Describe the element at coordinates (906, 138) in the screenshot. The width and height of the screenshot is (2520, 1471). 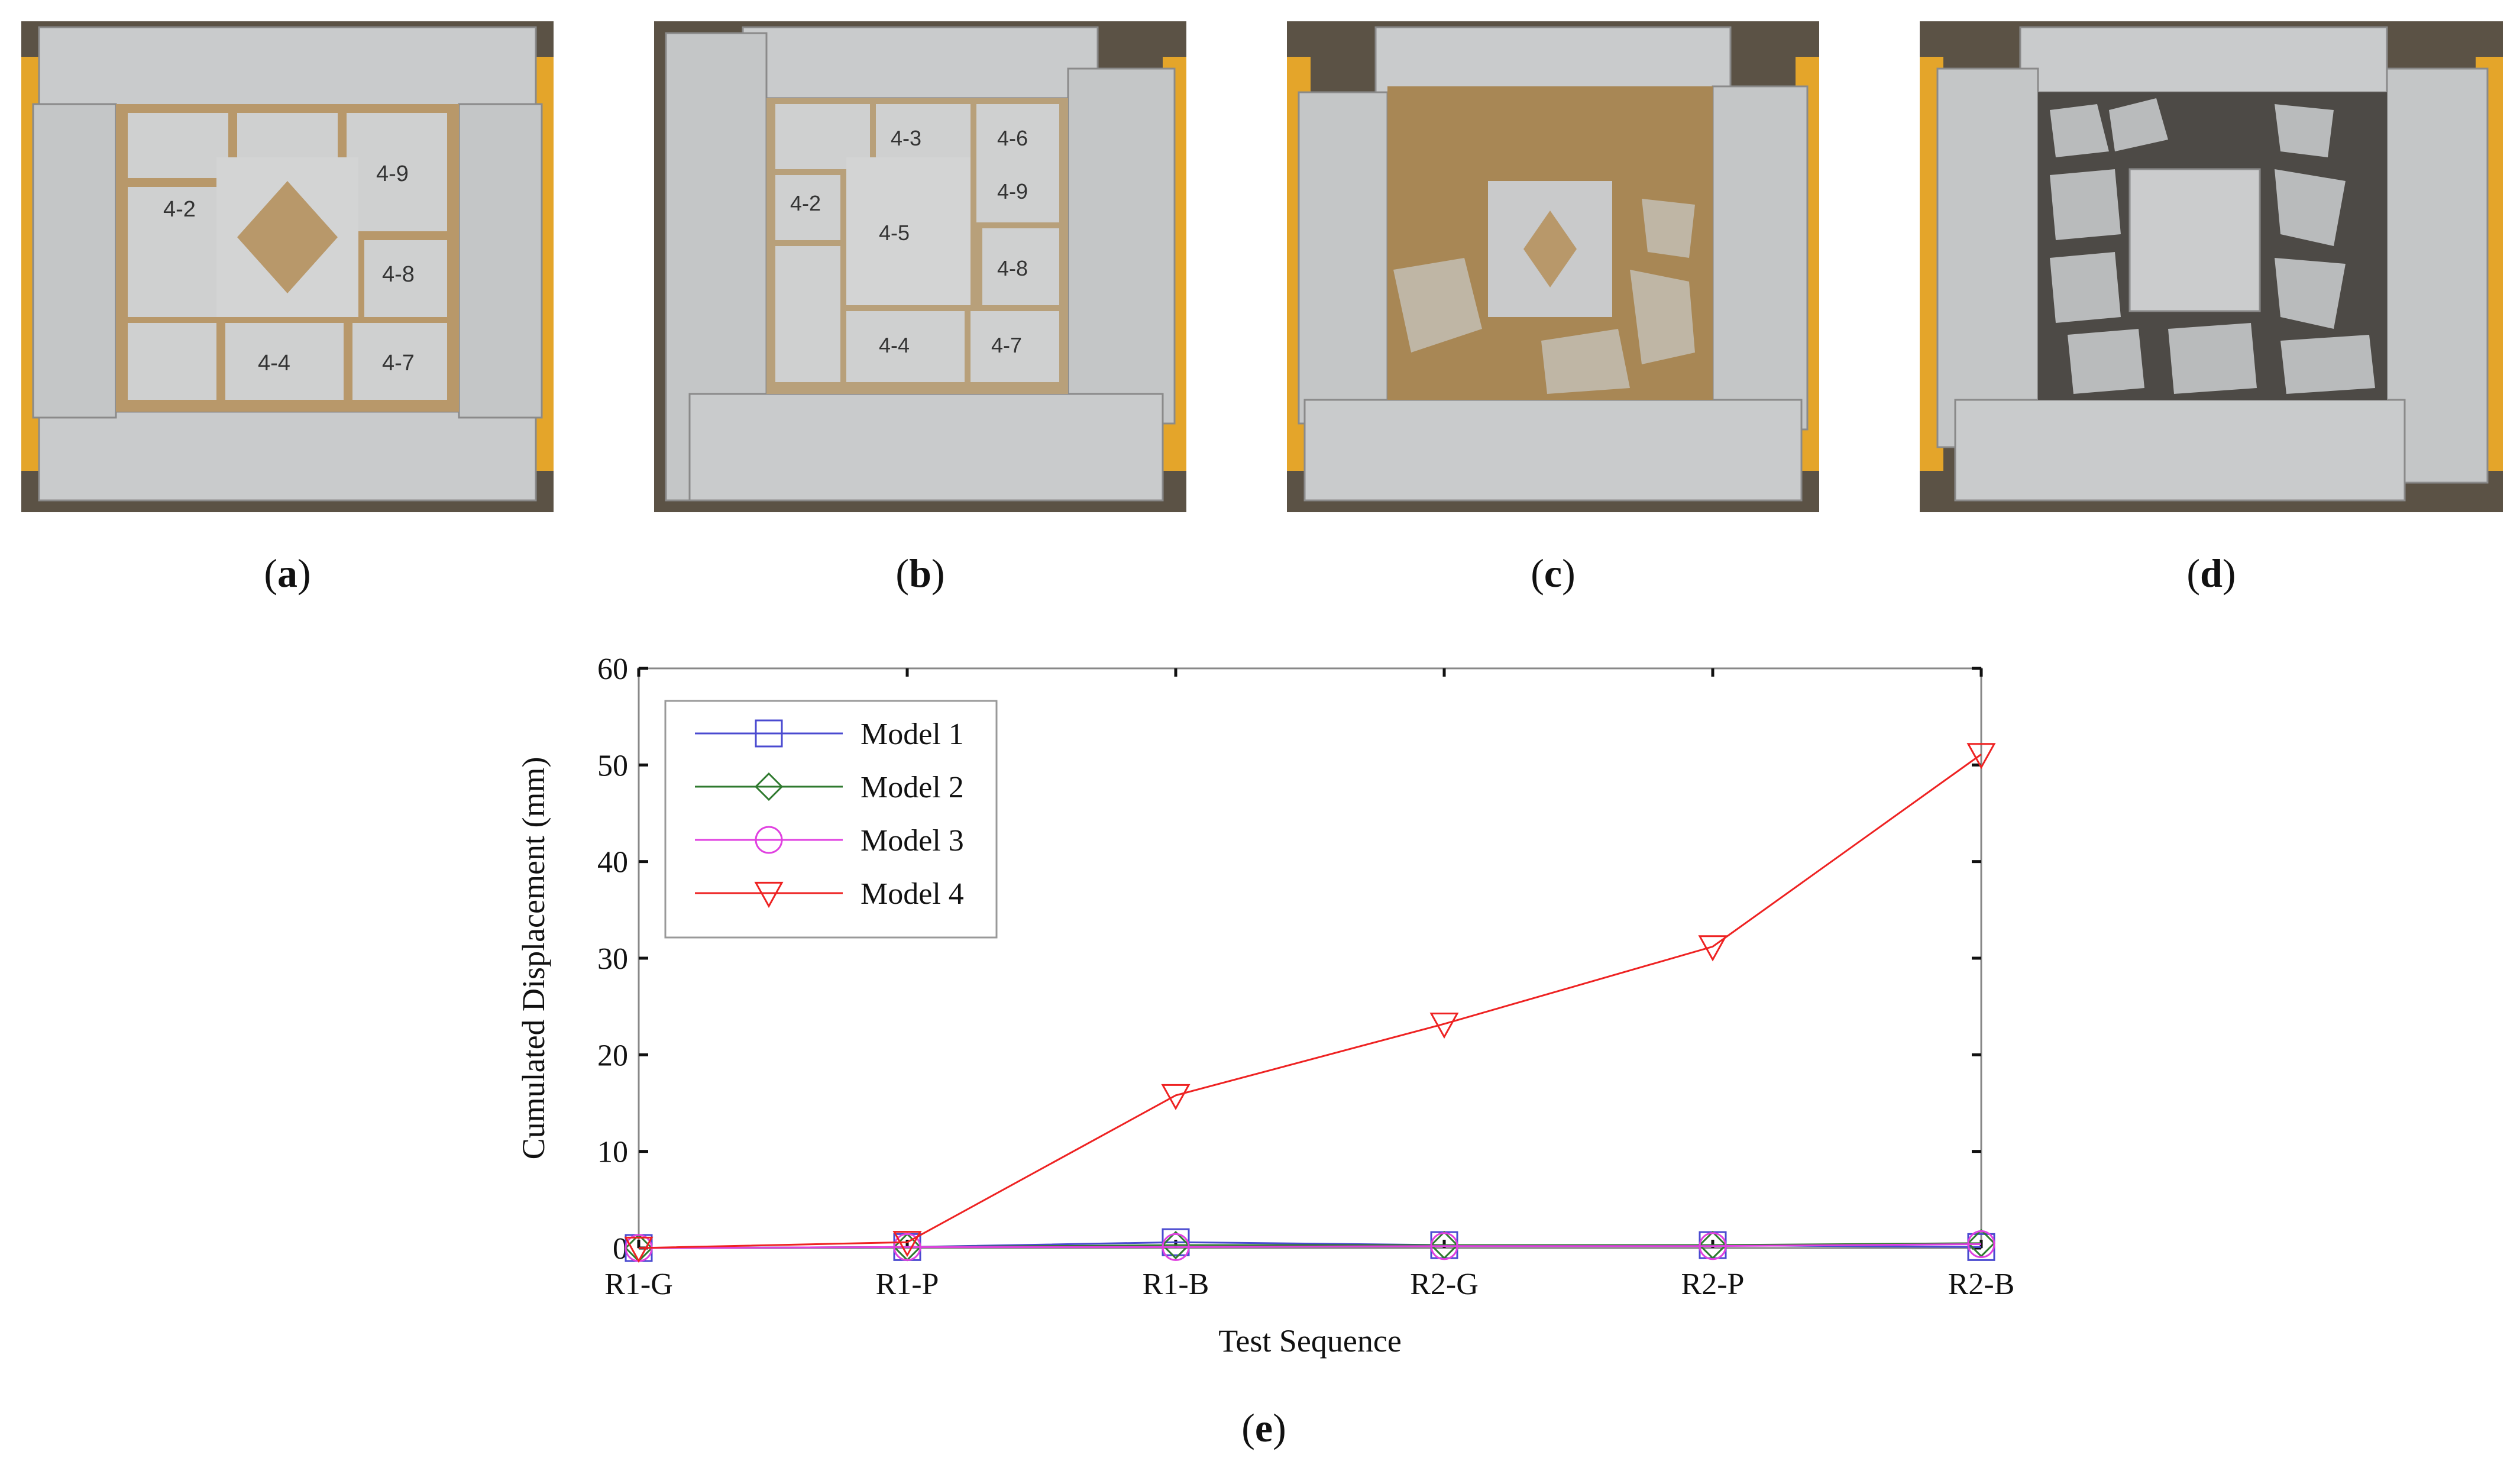
I see `stone-label: 4-3` at that location.